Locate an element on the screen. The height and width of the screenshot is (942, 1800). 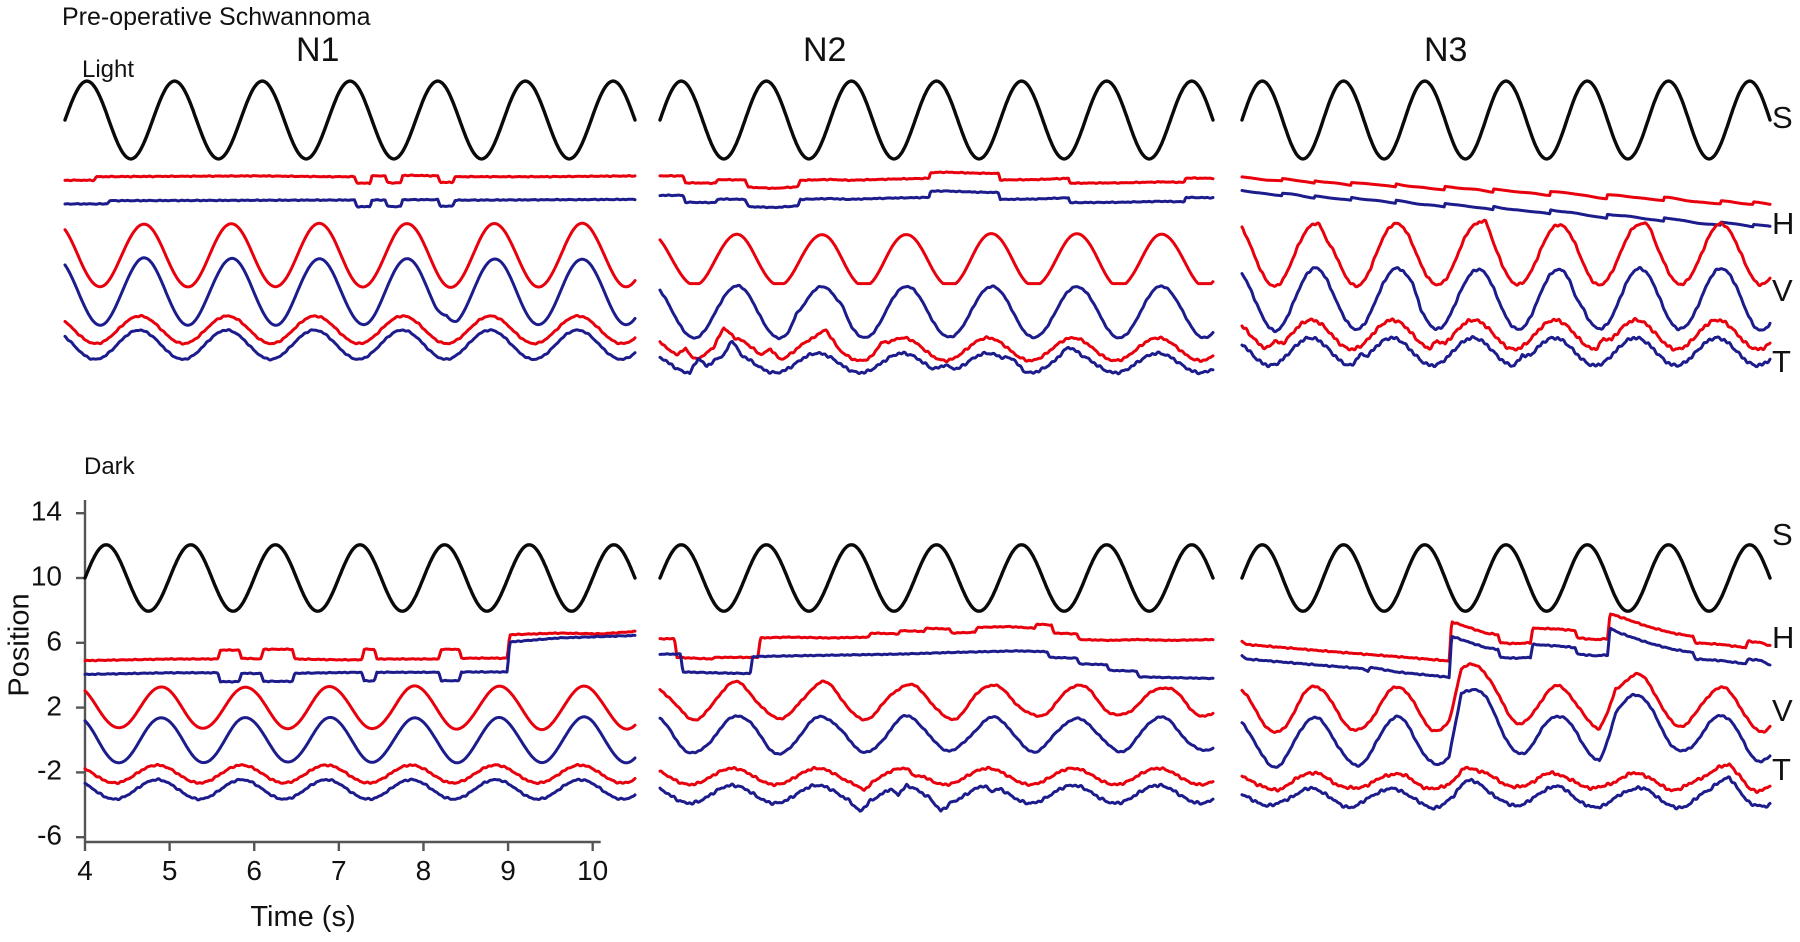
trace-dark-n1-T-red_trace is located at coordinates (360, 774).